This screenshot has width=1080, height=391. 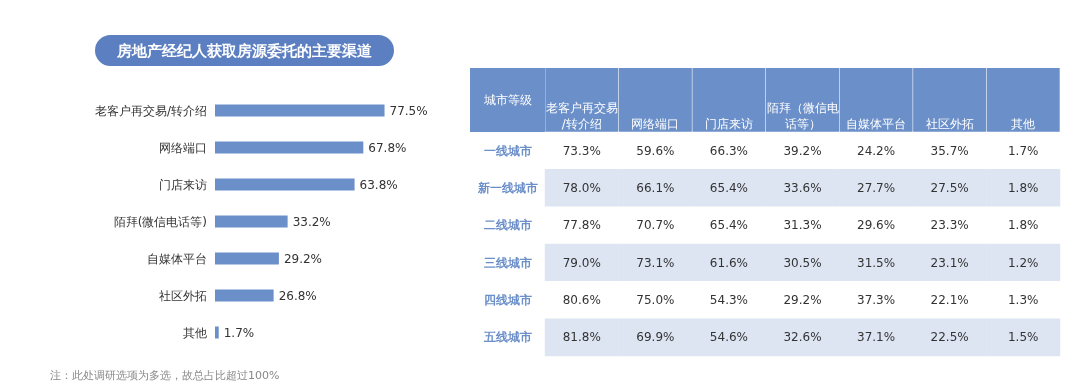 I want to click on data-label: 77.5%, so click(x=408, y=110).